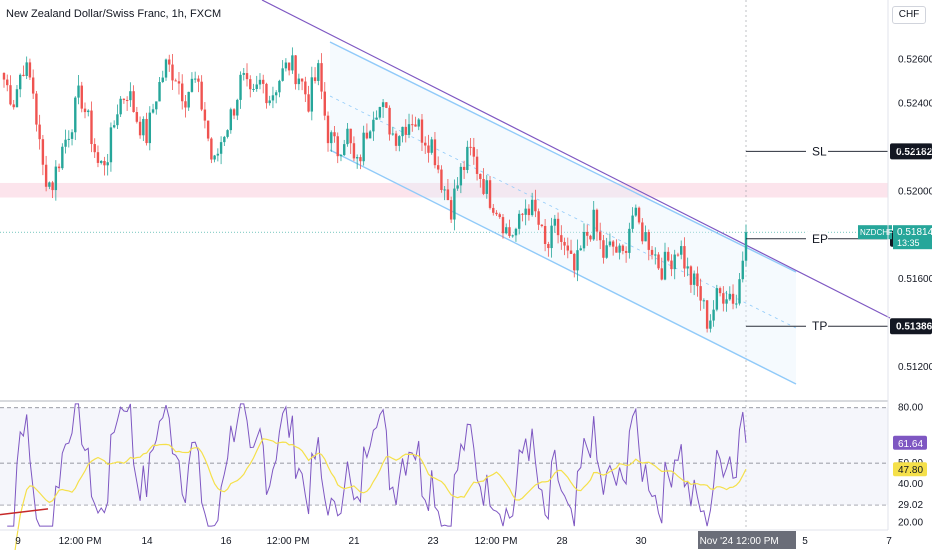  Describe the element at coordinates (909, 15) in the screenshot. I see `currency-selector: CHF` at that location.